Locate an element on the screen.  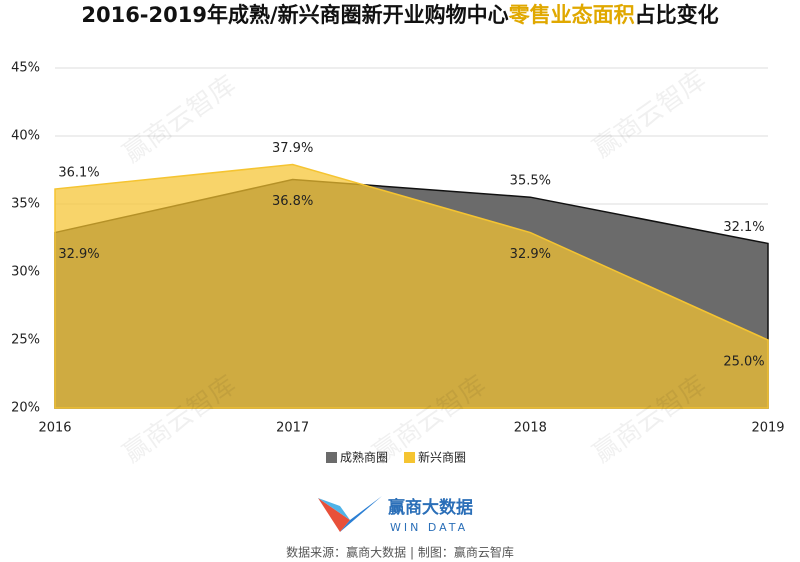
x-tick-label: 2018 is located at coordinates (530, 428).